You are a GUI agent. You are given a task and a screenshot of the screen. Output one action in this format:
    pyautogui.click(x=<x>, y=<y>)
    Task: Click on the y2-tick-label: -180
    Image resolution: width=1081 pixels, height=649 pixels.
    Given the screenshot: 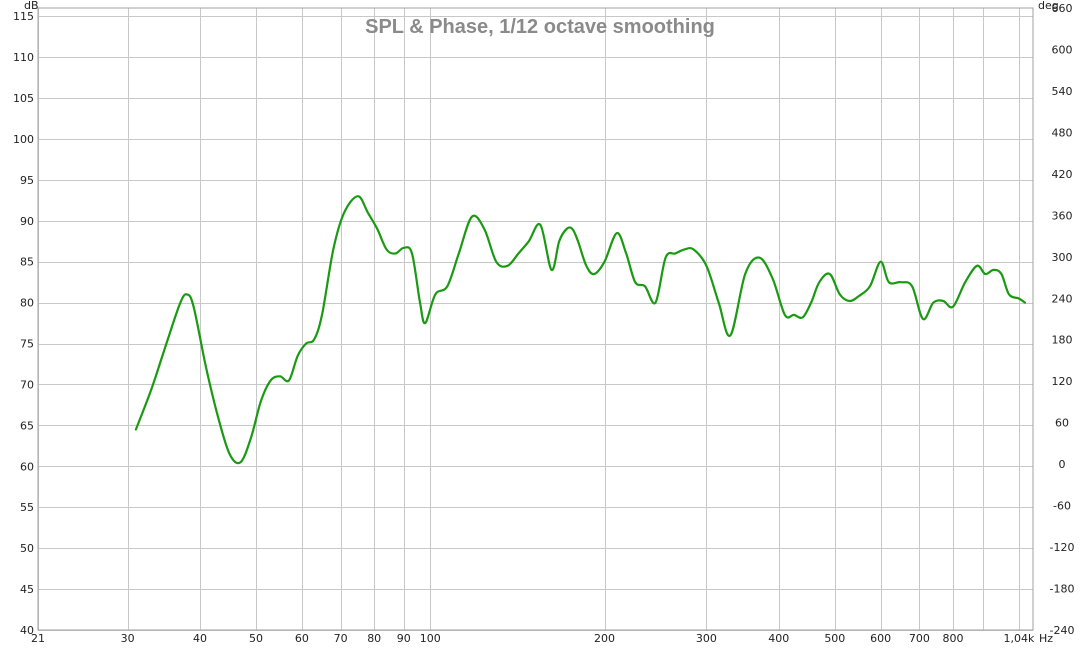 What is the action you would take?
    pyautogui.click(x=1062, y=589)
    